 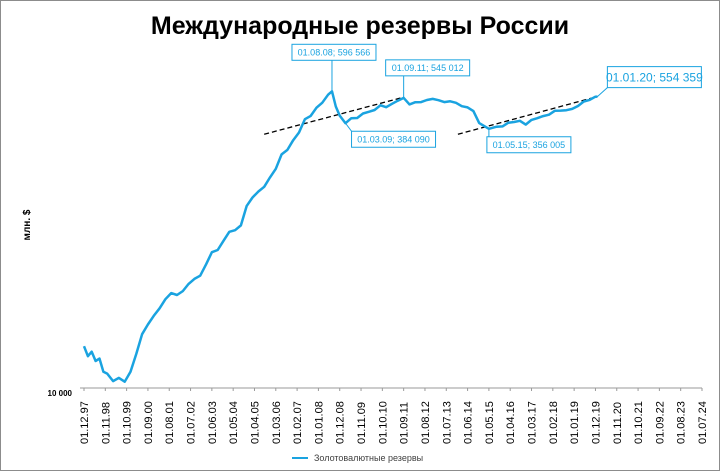 I want to click on legend-swatch, so click(x=300, y=458).